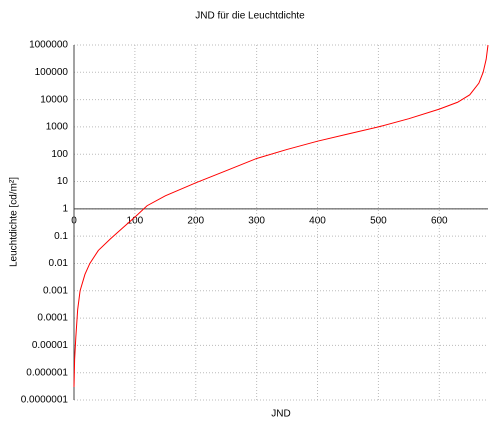 This screenshot has height=435, width=500. What do you see at coordinates (52, 318) in the screenshot?
I see `y-tick-label: 0.0001` at bounding box center [52, 318].